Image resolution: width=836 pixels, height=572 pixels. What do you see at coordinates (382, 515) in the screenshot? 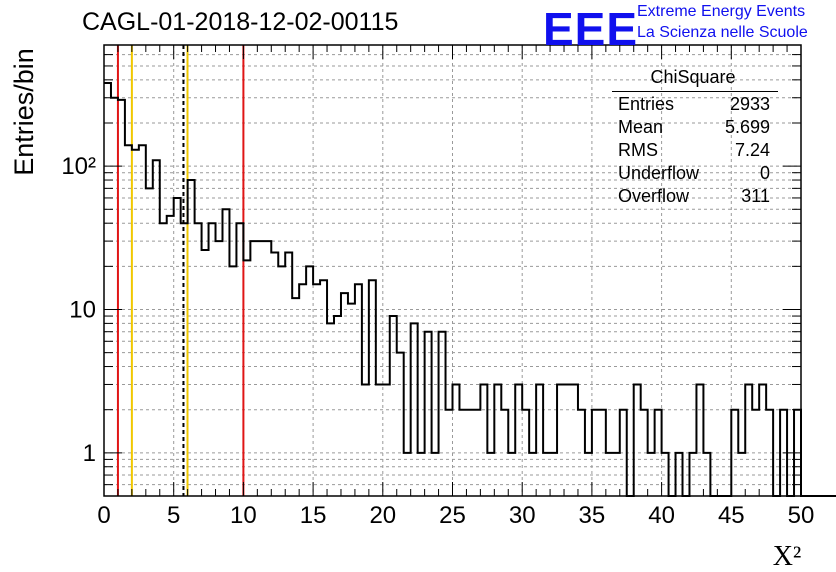
I see `x-tick-label: 20` at bounding box center [382, 515].